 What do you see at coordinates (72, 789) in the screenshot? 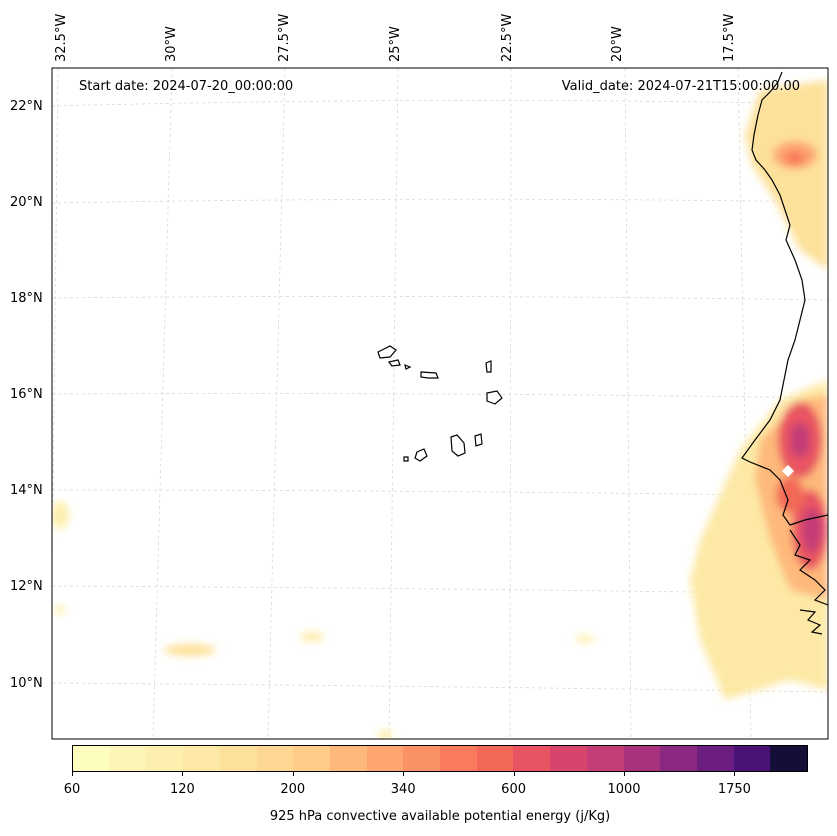
I see `colorbar-tick-label: 60` at bounding box center [72, 789].